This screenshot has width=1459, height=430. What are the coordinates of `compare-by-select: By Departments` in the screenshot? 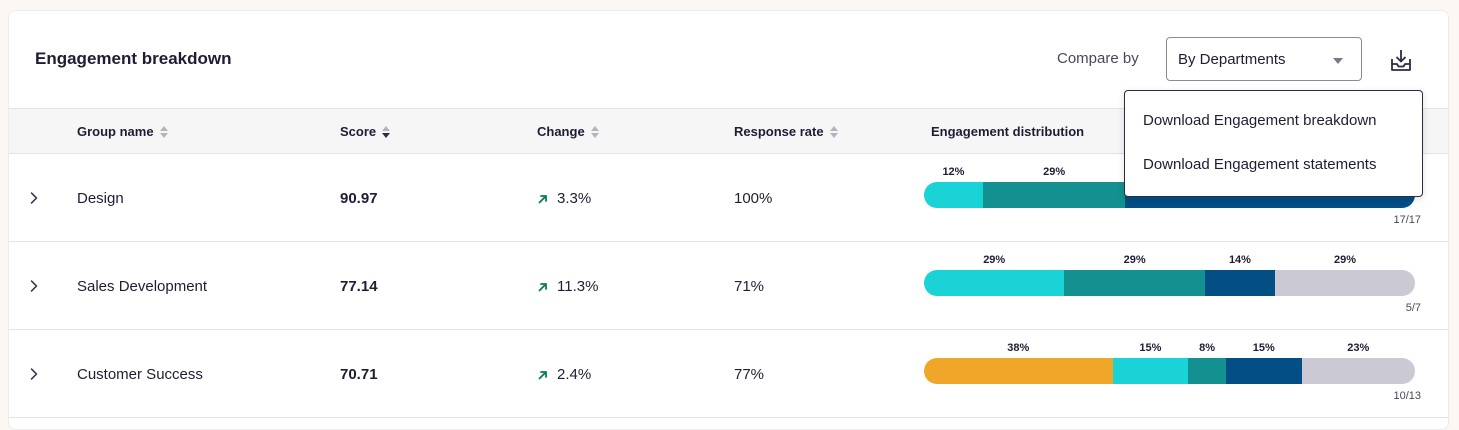 It's located at (1264, 59).